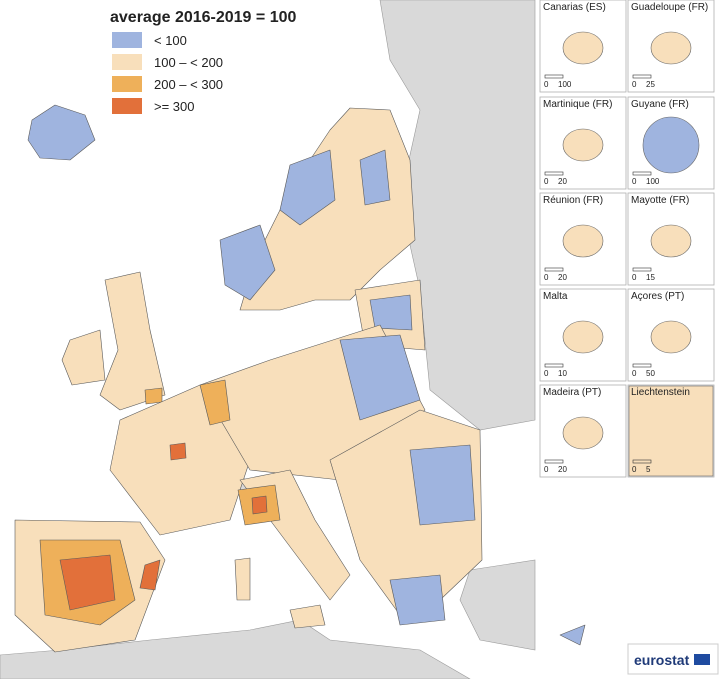  Describe the element at coordinates (577, 104) in the screenshot. I see `inset-title: Martinique (FR)` at that location.